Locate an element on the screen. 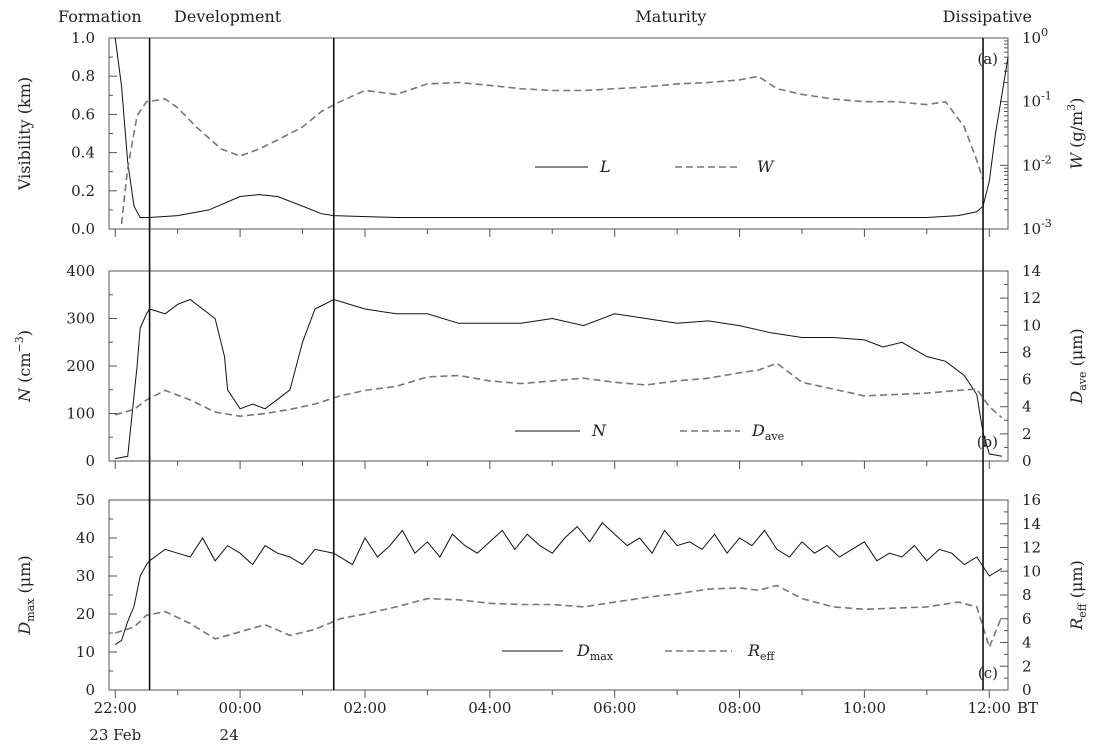 The height and width of the screenshot is (755, 1104). right-tick-label: 10⁻² is located at coordinates (1037, 163).